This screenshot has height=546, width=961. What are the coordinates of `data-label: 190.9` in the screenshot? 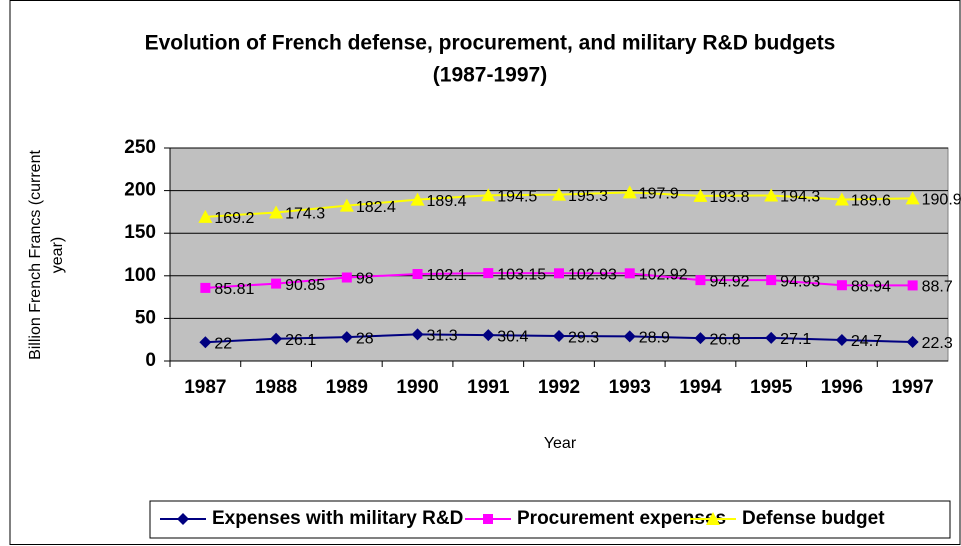 It's located at (941, 200).